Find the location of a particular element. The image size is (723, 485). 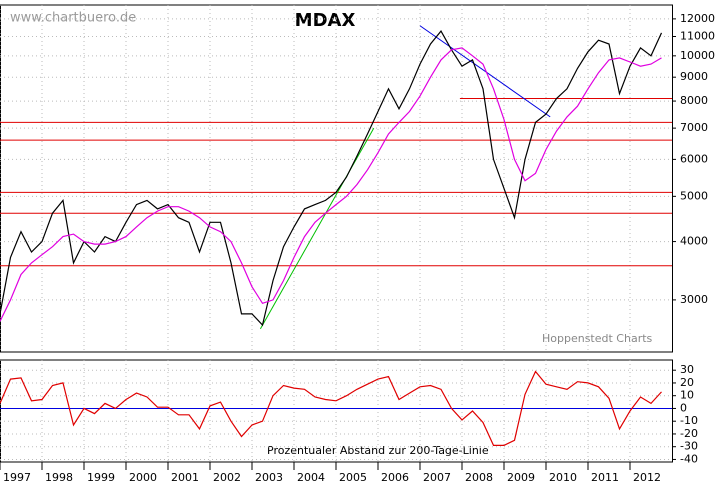

x-tick-label: 2012 is located at coordinates (647, 477).